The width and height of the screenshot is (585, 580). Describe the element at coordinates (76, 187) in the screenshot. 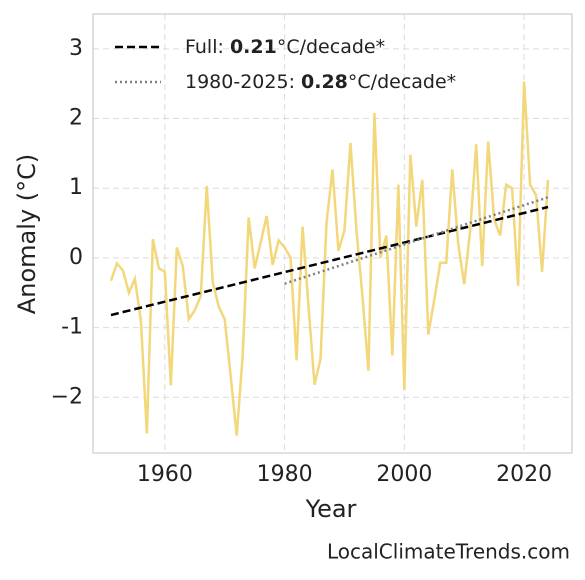

I see `y-tick-label: 1` at that location.